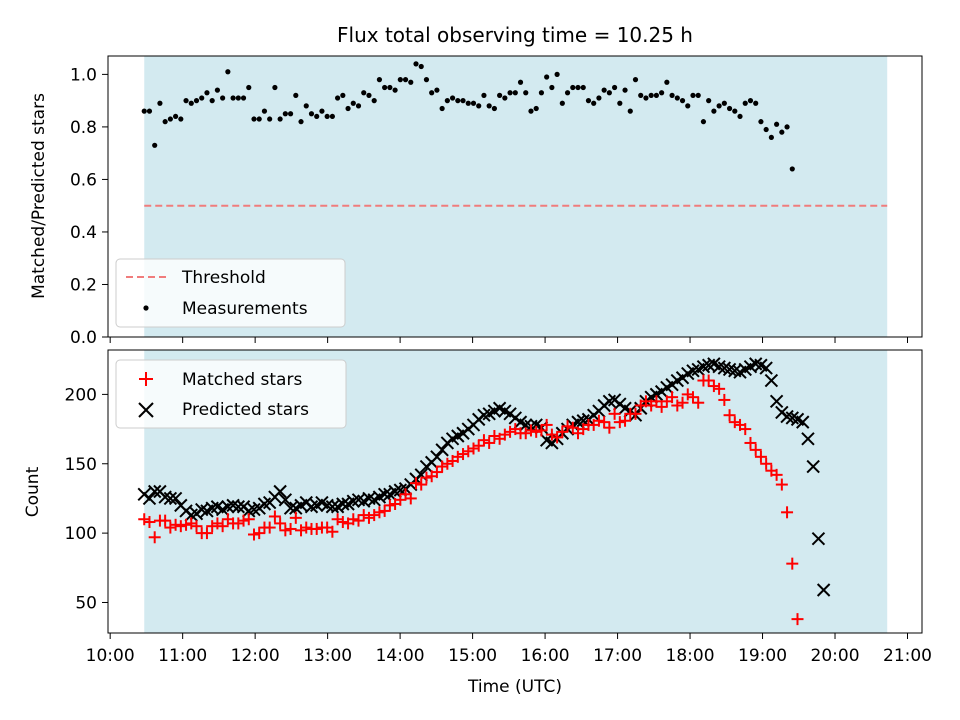 This screenshot has height=720, width=960. Describe the element at coordinates (545, 656) in the screenshot. I see `x-tick-label: 16:00` at that location.